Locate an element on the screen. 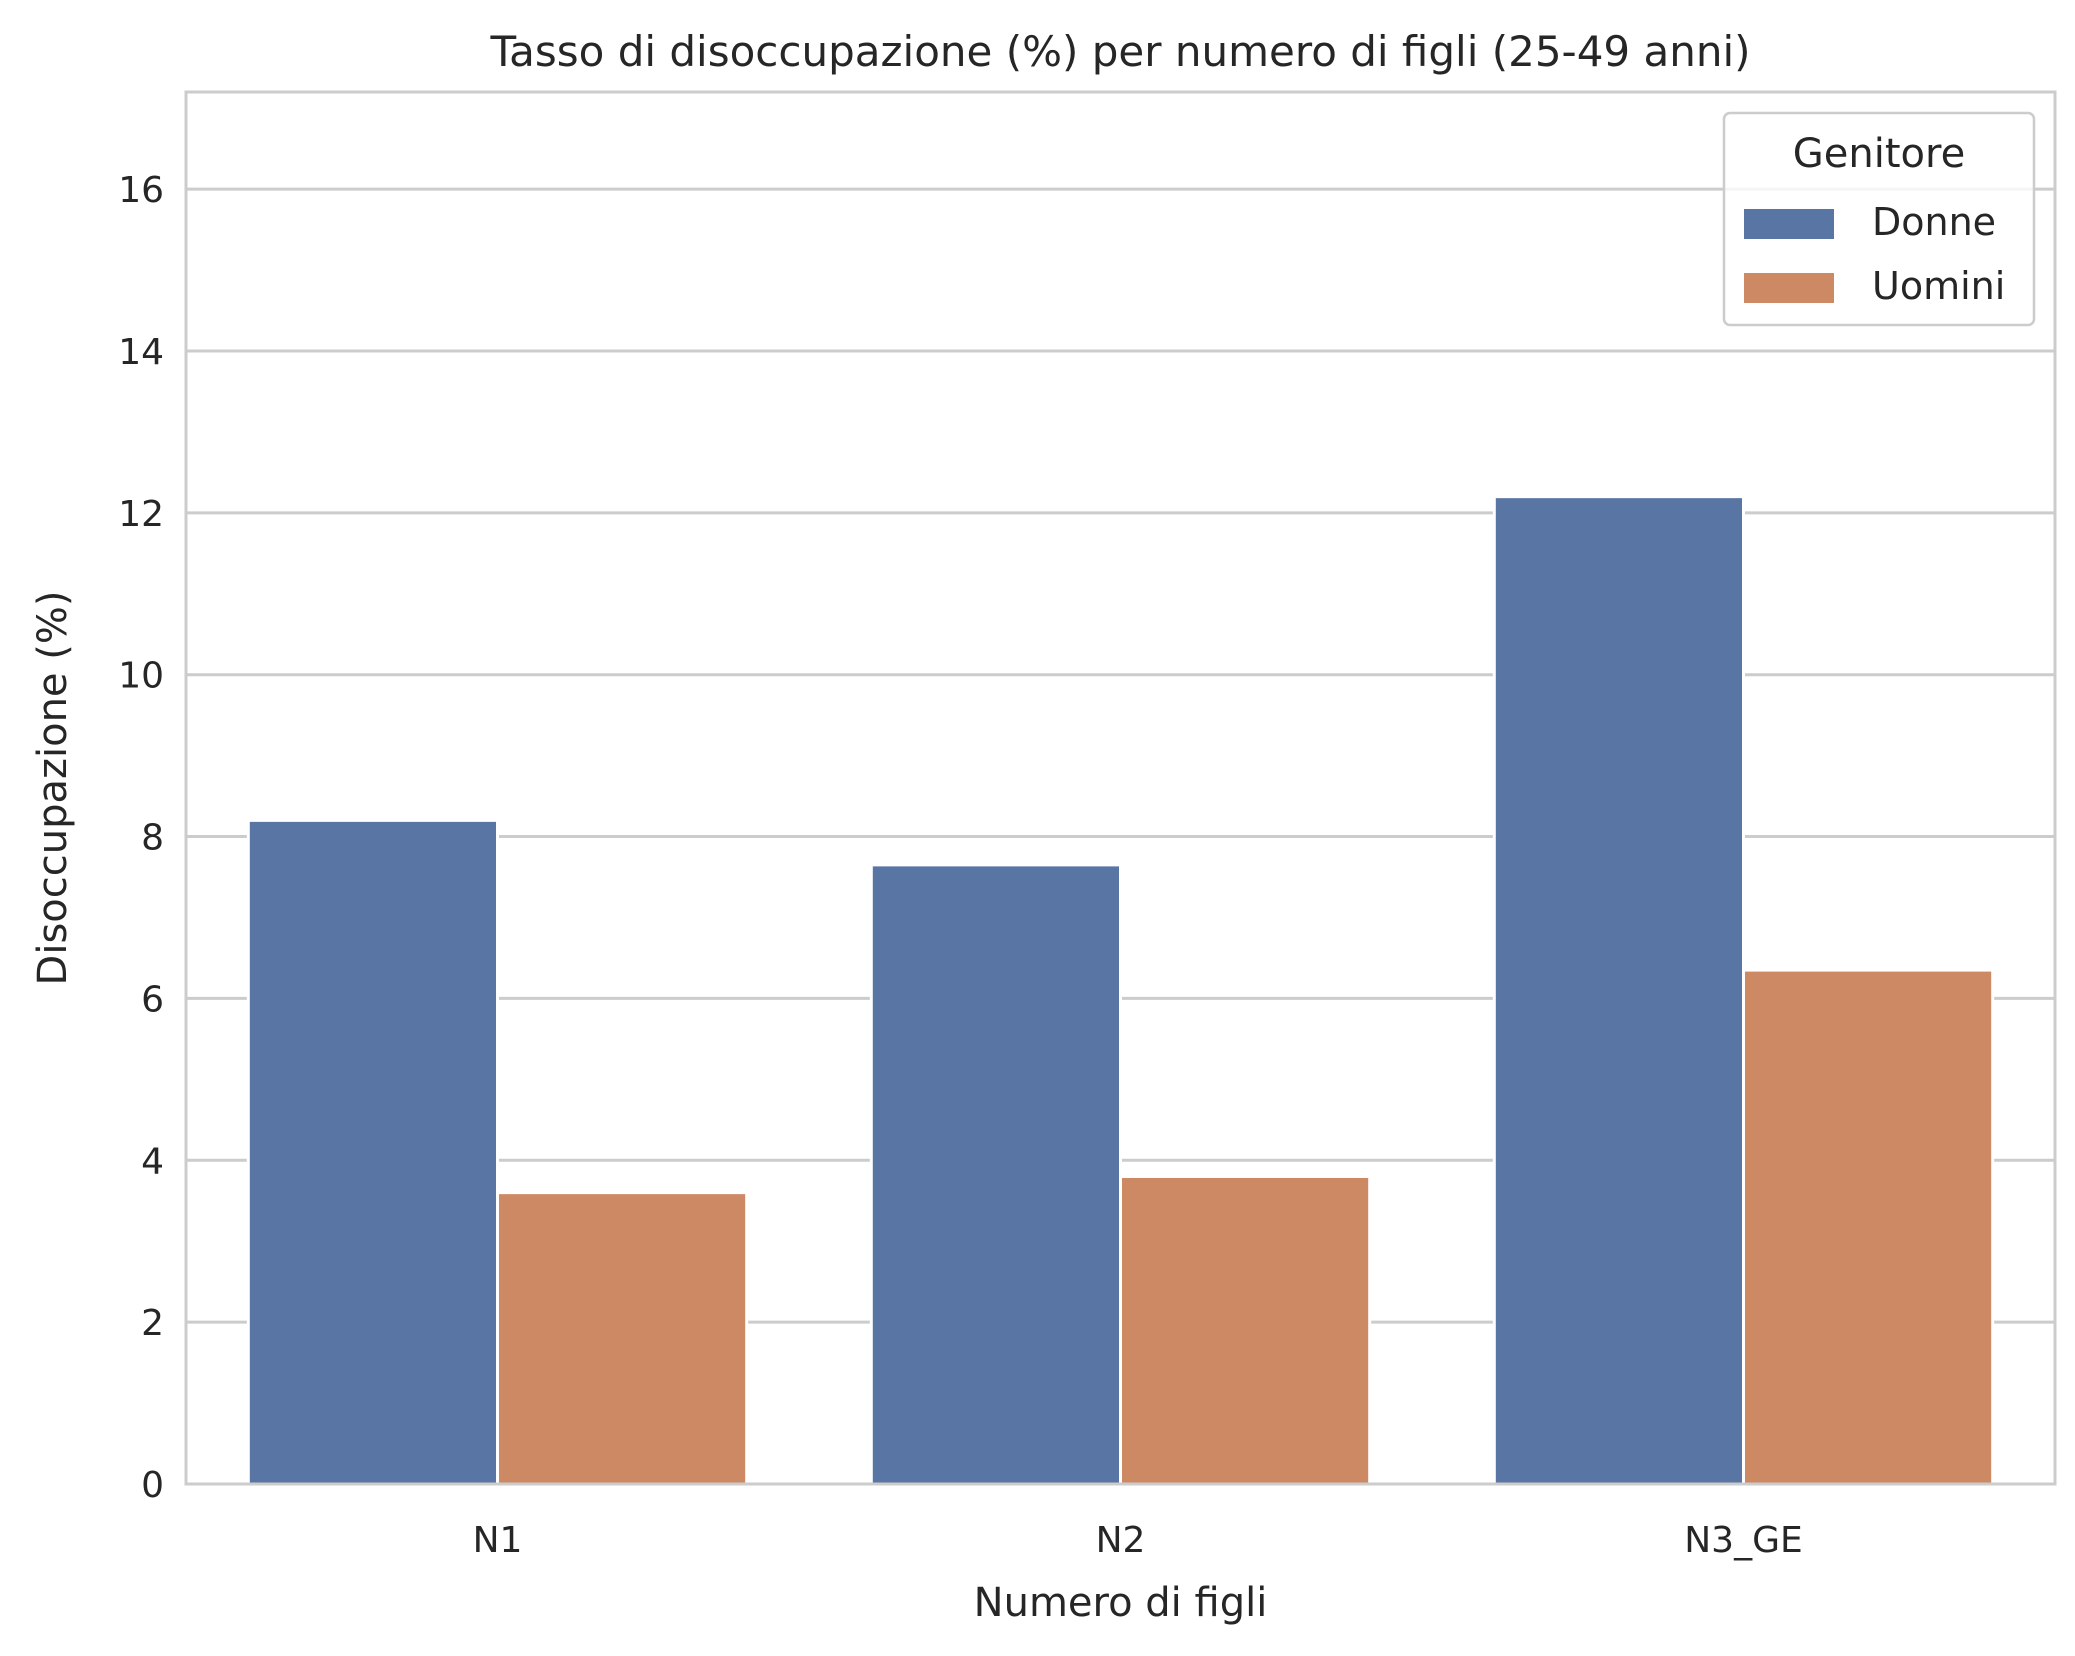 Image resolution: width=2075 pixels, height=1656 pixels. y-tick-label: 16 is located at coordinates (141, 190).